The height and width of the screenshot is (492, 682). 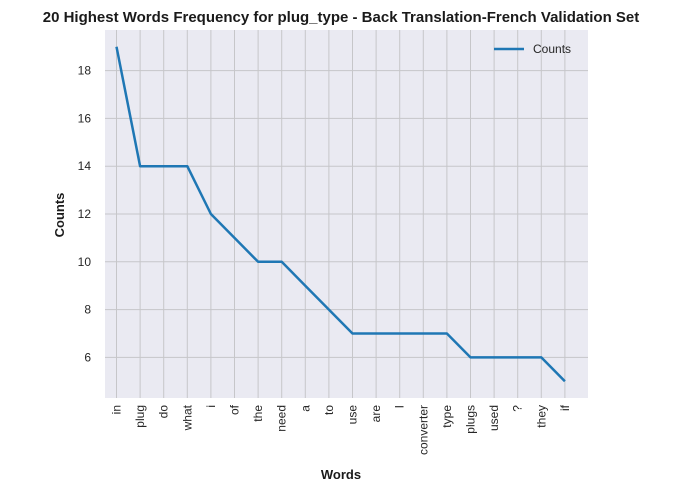 What do you see at coordinates (85, 262) in the screenshot?
I see `y-tick-label: 10` at bounding box center [85, 262].